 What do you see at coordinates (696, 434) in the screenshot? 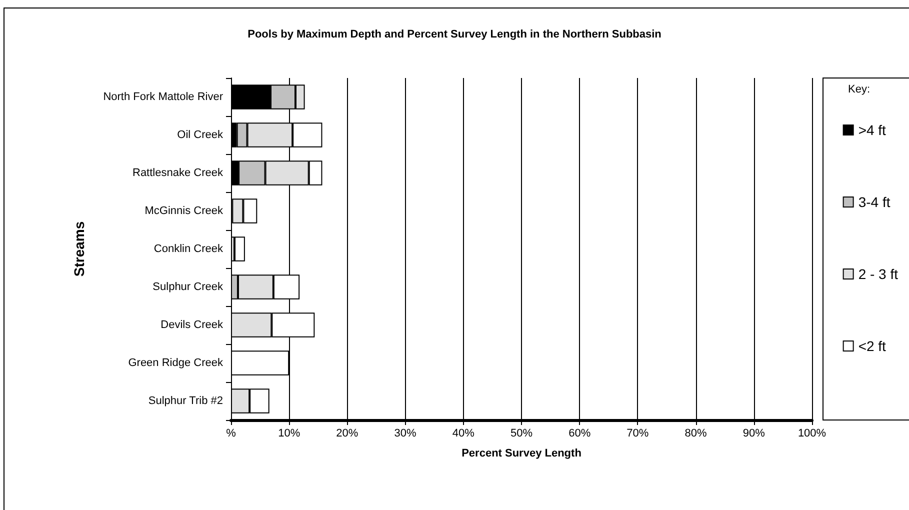
I see `x-tick-label: 80%` at bounding box center [696, 434].